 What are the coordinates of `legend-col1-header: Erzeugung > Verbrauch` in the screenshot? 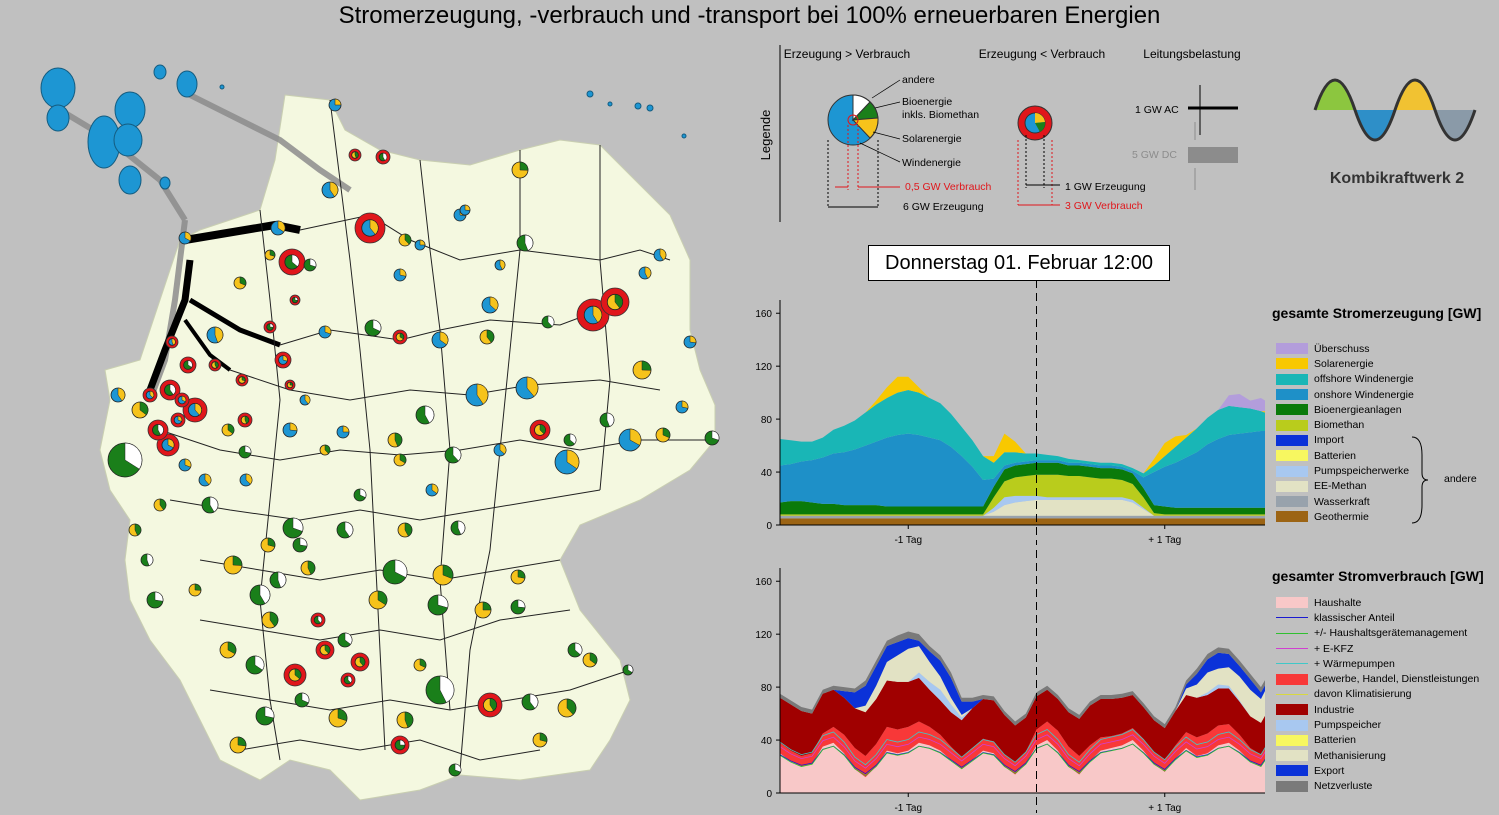 It's located at (847, 54).